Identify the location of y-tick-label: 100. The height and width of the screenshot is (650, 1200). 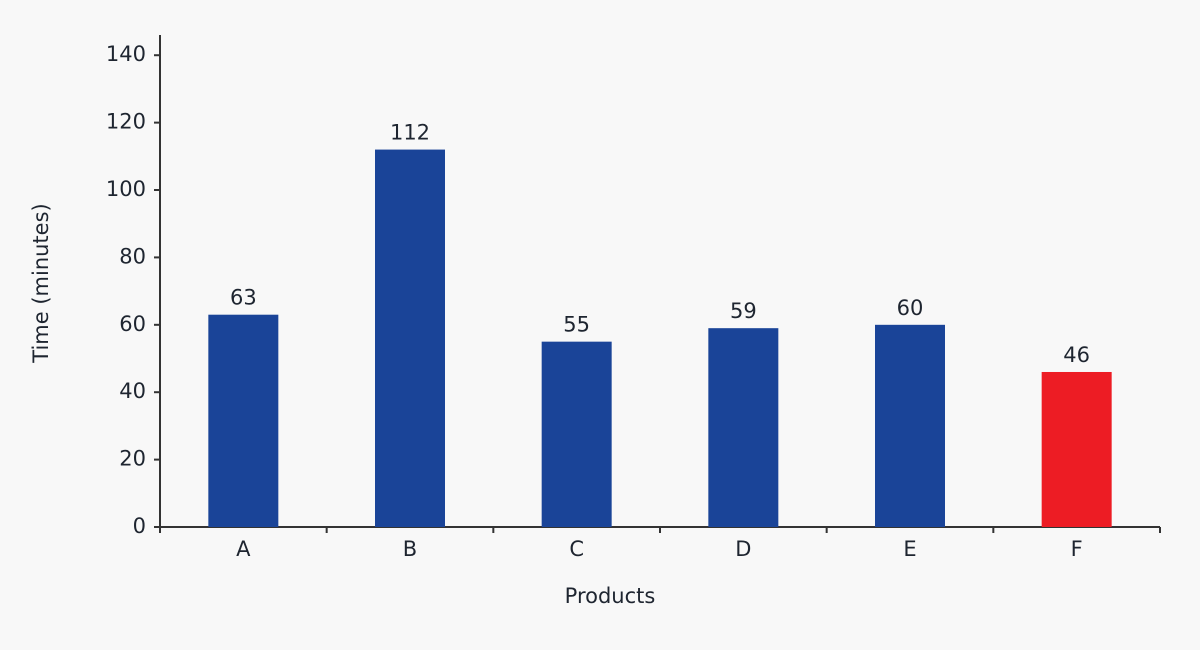
(126, 189).